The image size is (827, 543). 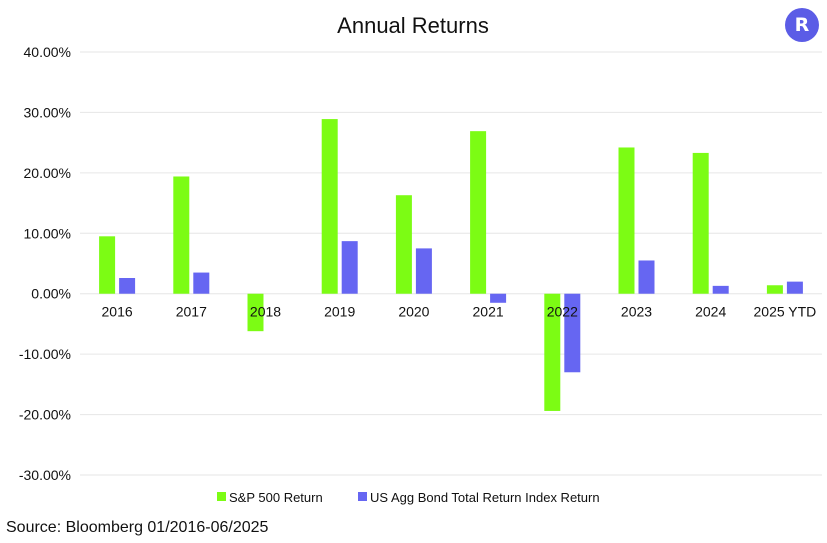 I want to click on bar-sp500-2023, so click(x=626, y=220).